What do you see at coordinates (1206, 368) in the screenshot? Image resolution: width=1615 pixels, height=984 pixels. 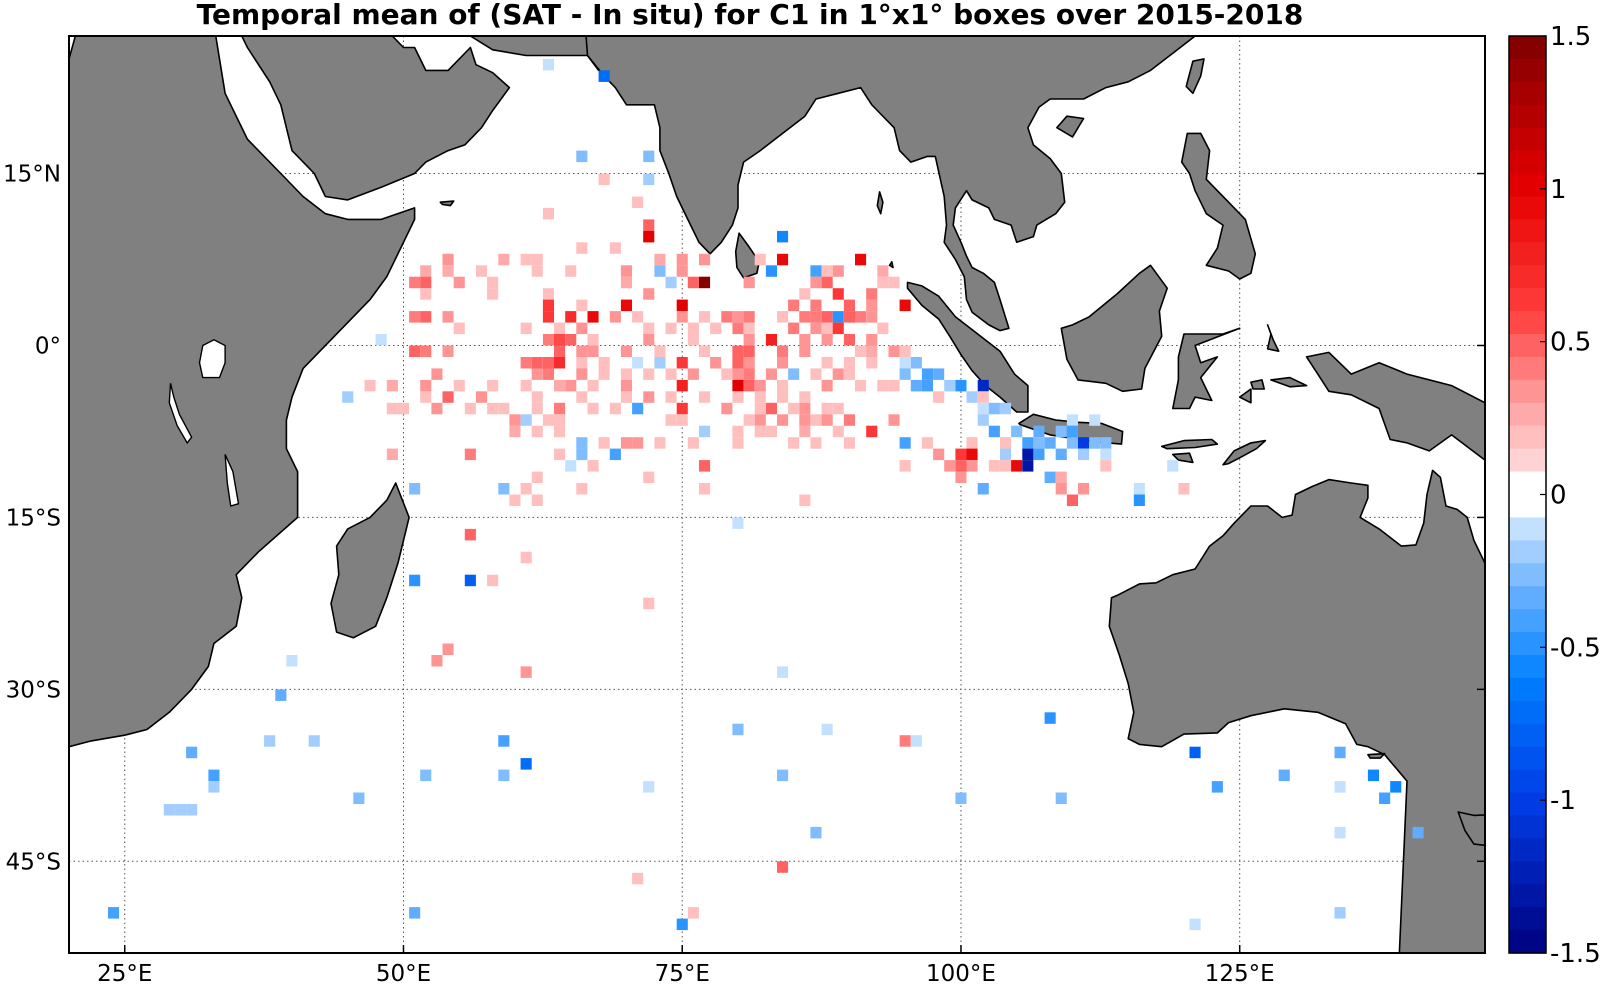 I see `land-sulawesi` at bounding box center [1206, 368].